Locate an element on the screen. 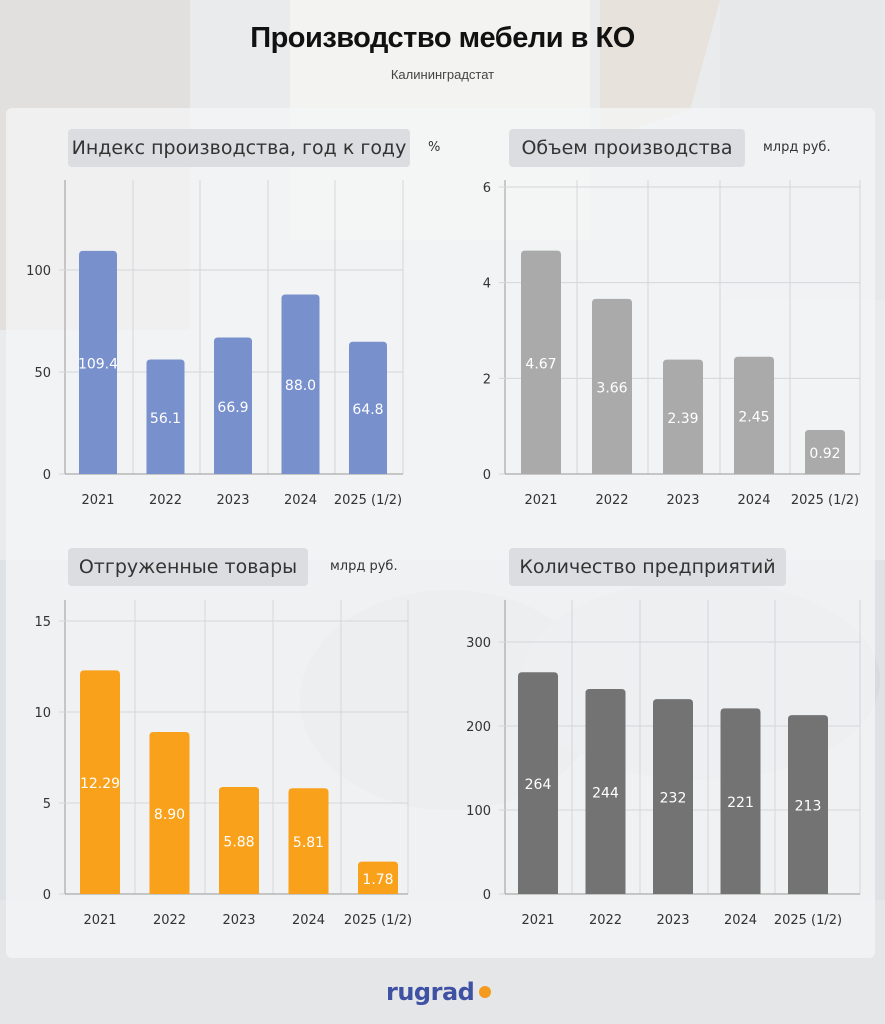  bar-value-label: 4.67 is located at coordinates (540, 364).